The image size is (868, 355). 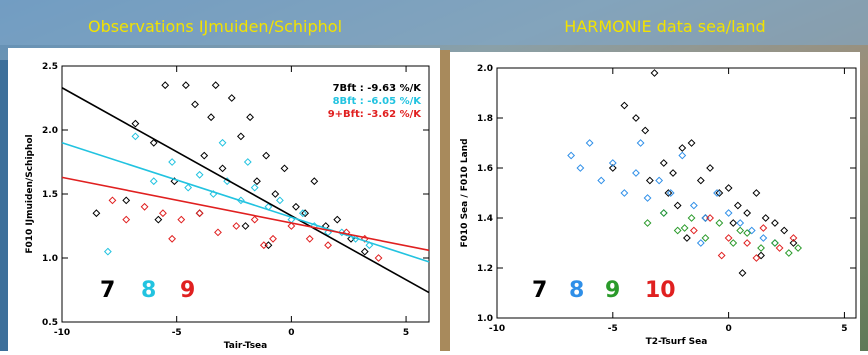 I want to click on chart-title: Observations IJmuiden/Schiphol, so click(x=215, y=26).